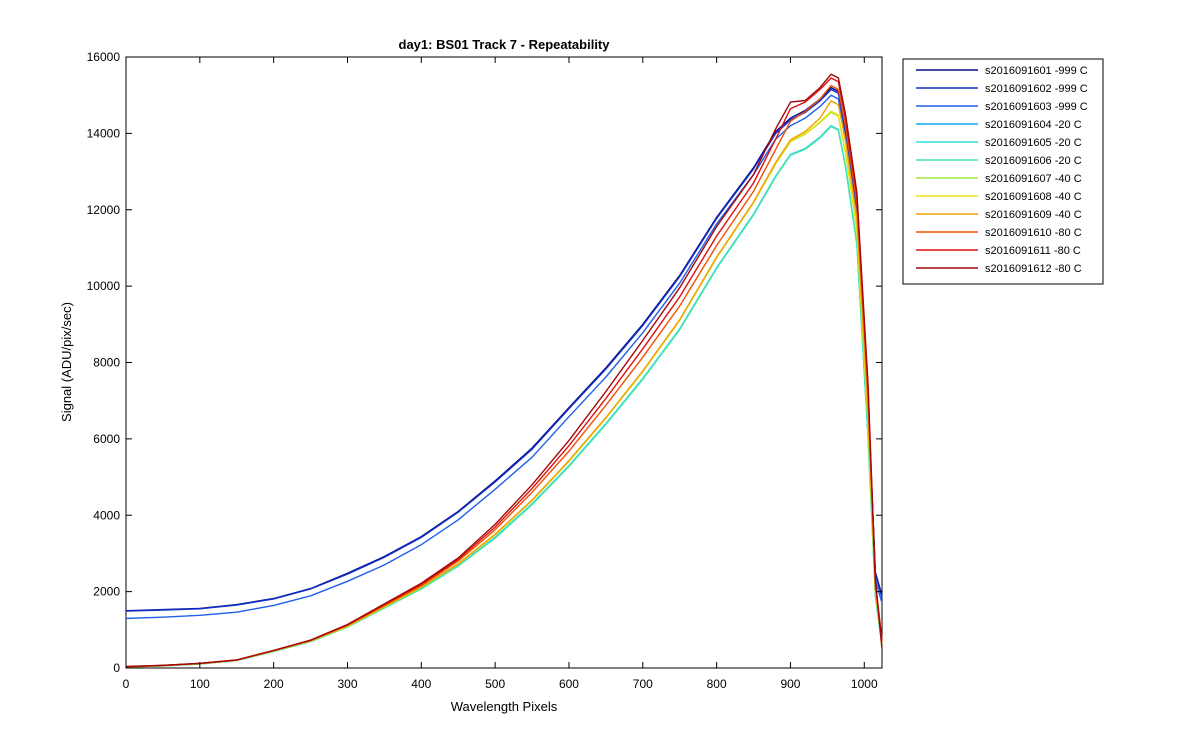 This screenshot has height=750, width=1200. I want to click on x-tick-label: 700, so click(643, 684).